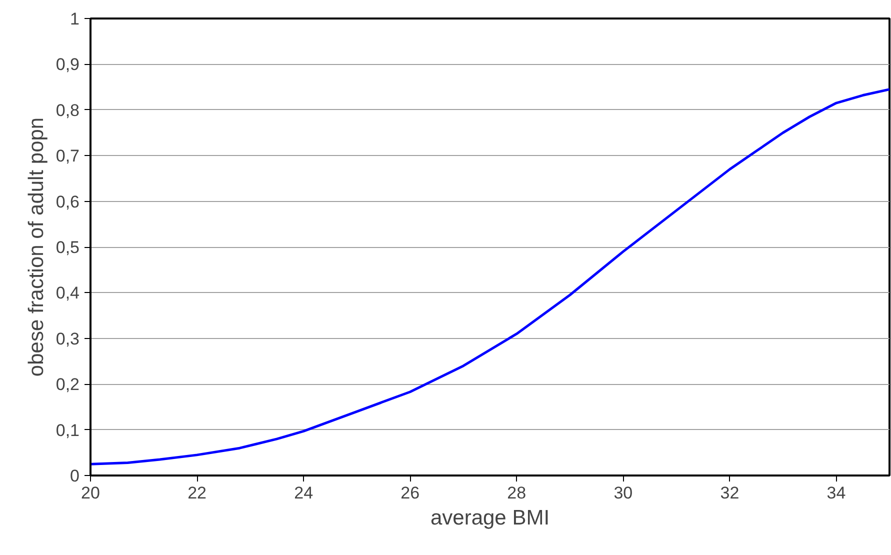  Describe the element at coordinates (410, 493) in the screenshot. I see `x-tick-label: 26` at that location.